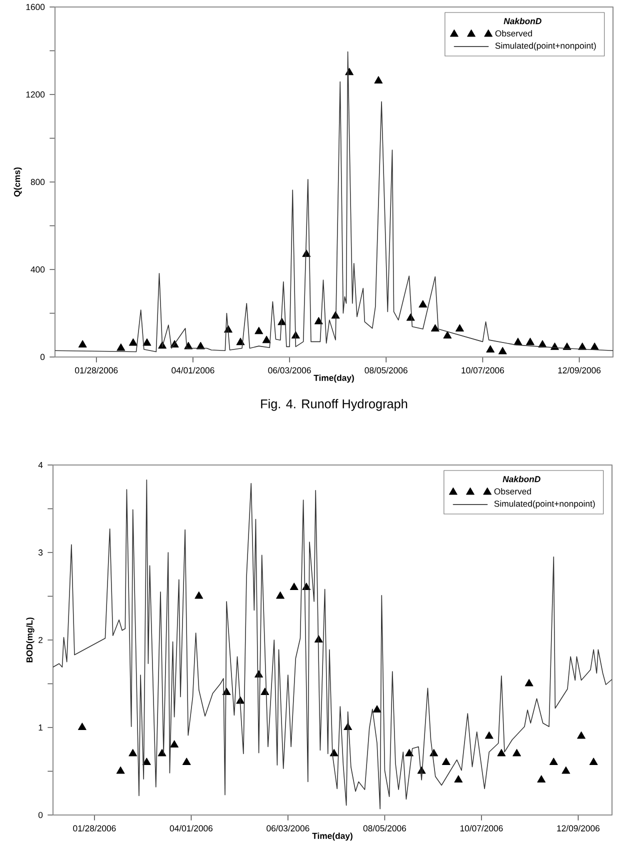 This screenshot has height=860, width=621. I want to click on y-tick-label: 1200, so click(35, 94).